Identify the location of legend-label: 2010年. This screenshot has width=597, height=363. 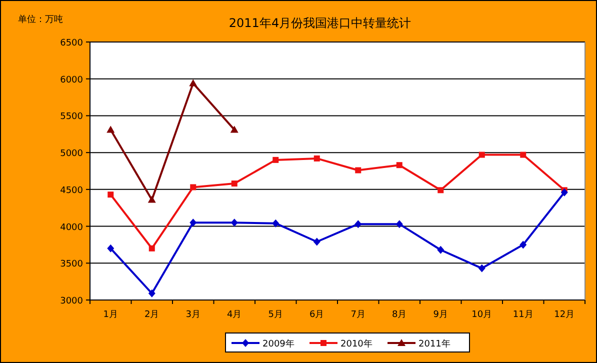
(356, 344).